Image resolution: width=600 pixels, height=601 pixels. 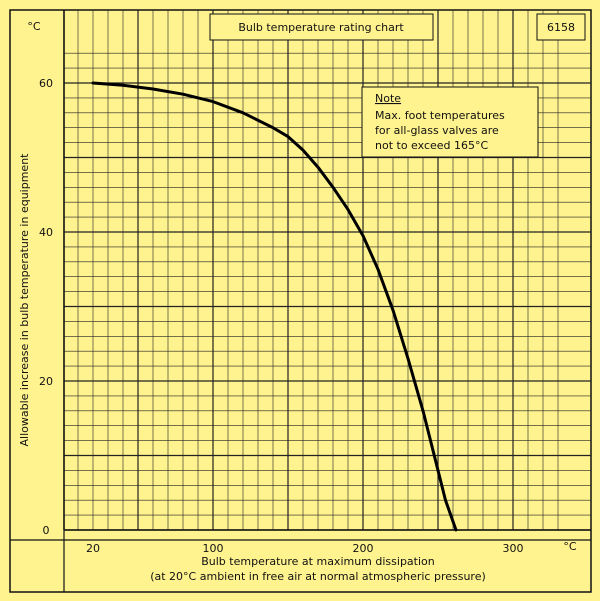 I want to click on title-box, so click(x=321, y=27).